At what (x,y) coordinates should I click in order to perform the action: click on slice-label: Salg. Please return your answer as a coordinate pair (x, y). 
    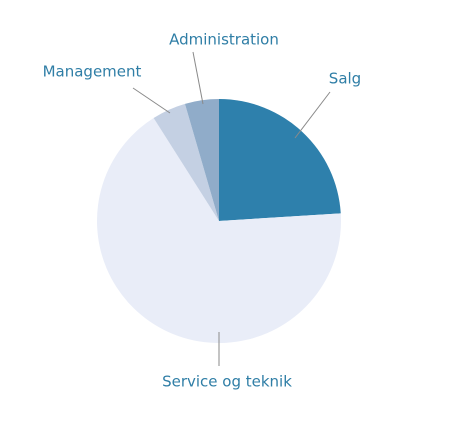
    Looking at the image, I should click on (345, 79).